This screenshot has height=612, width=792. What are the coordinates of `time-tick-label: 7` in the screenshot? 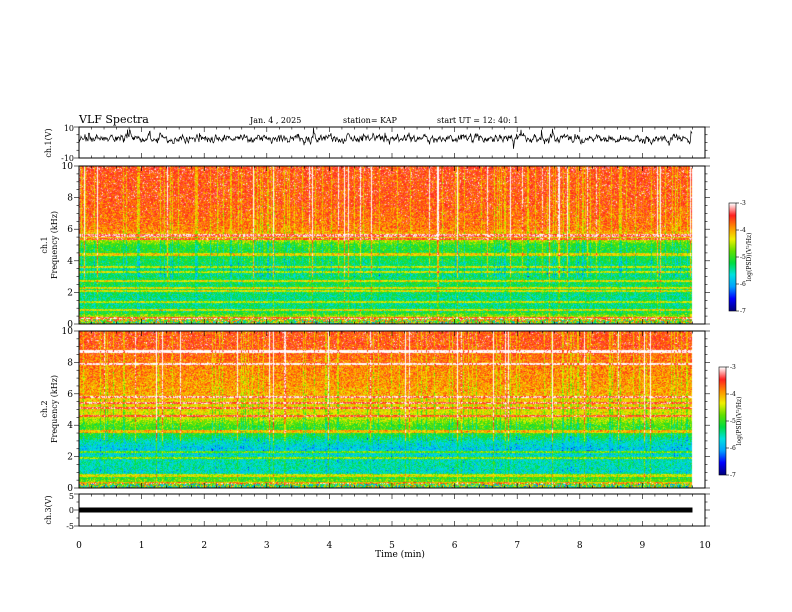 It's located at (517, 546).